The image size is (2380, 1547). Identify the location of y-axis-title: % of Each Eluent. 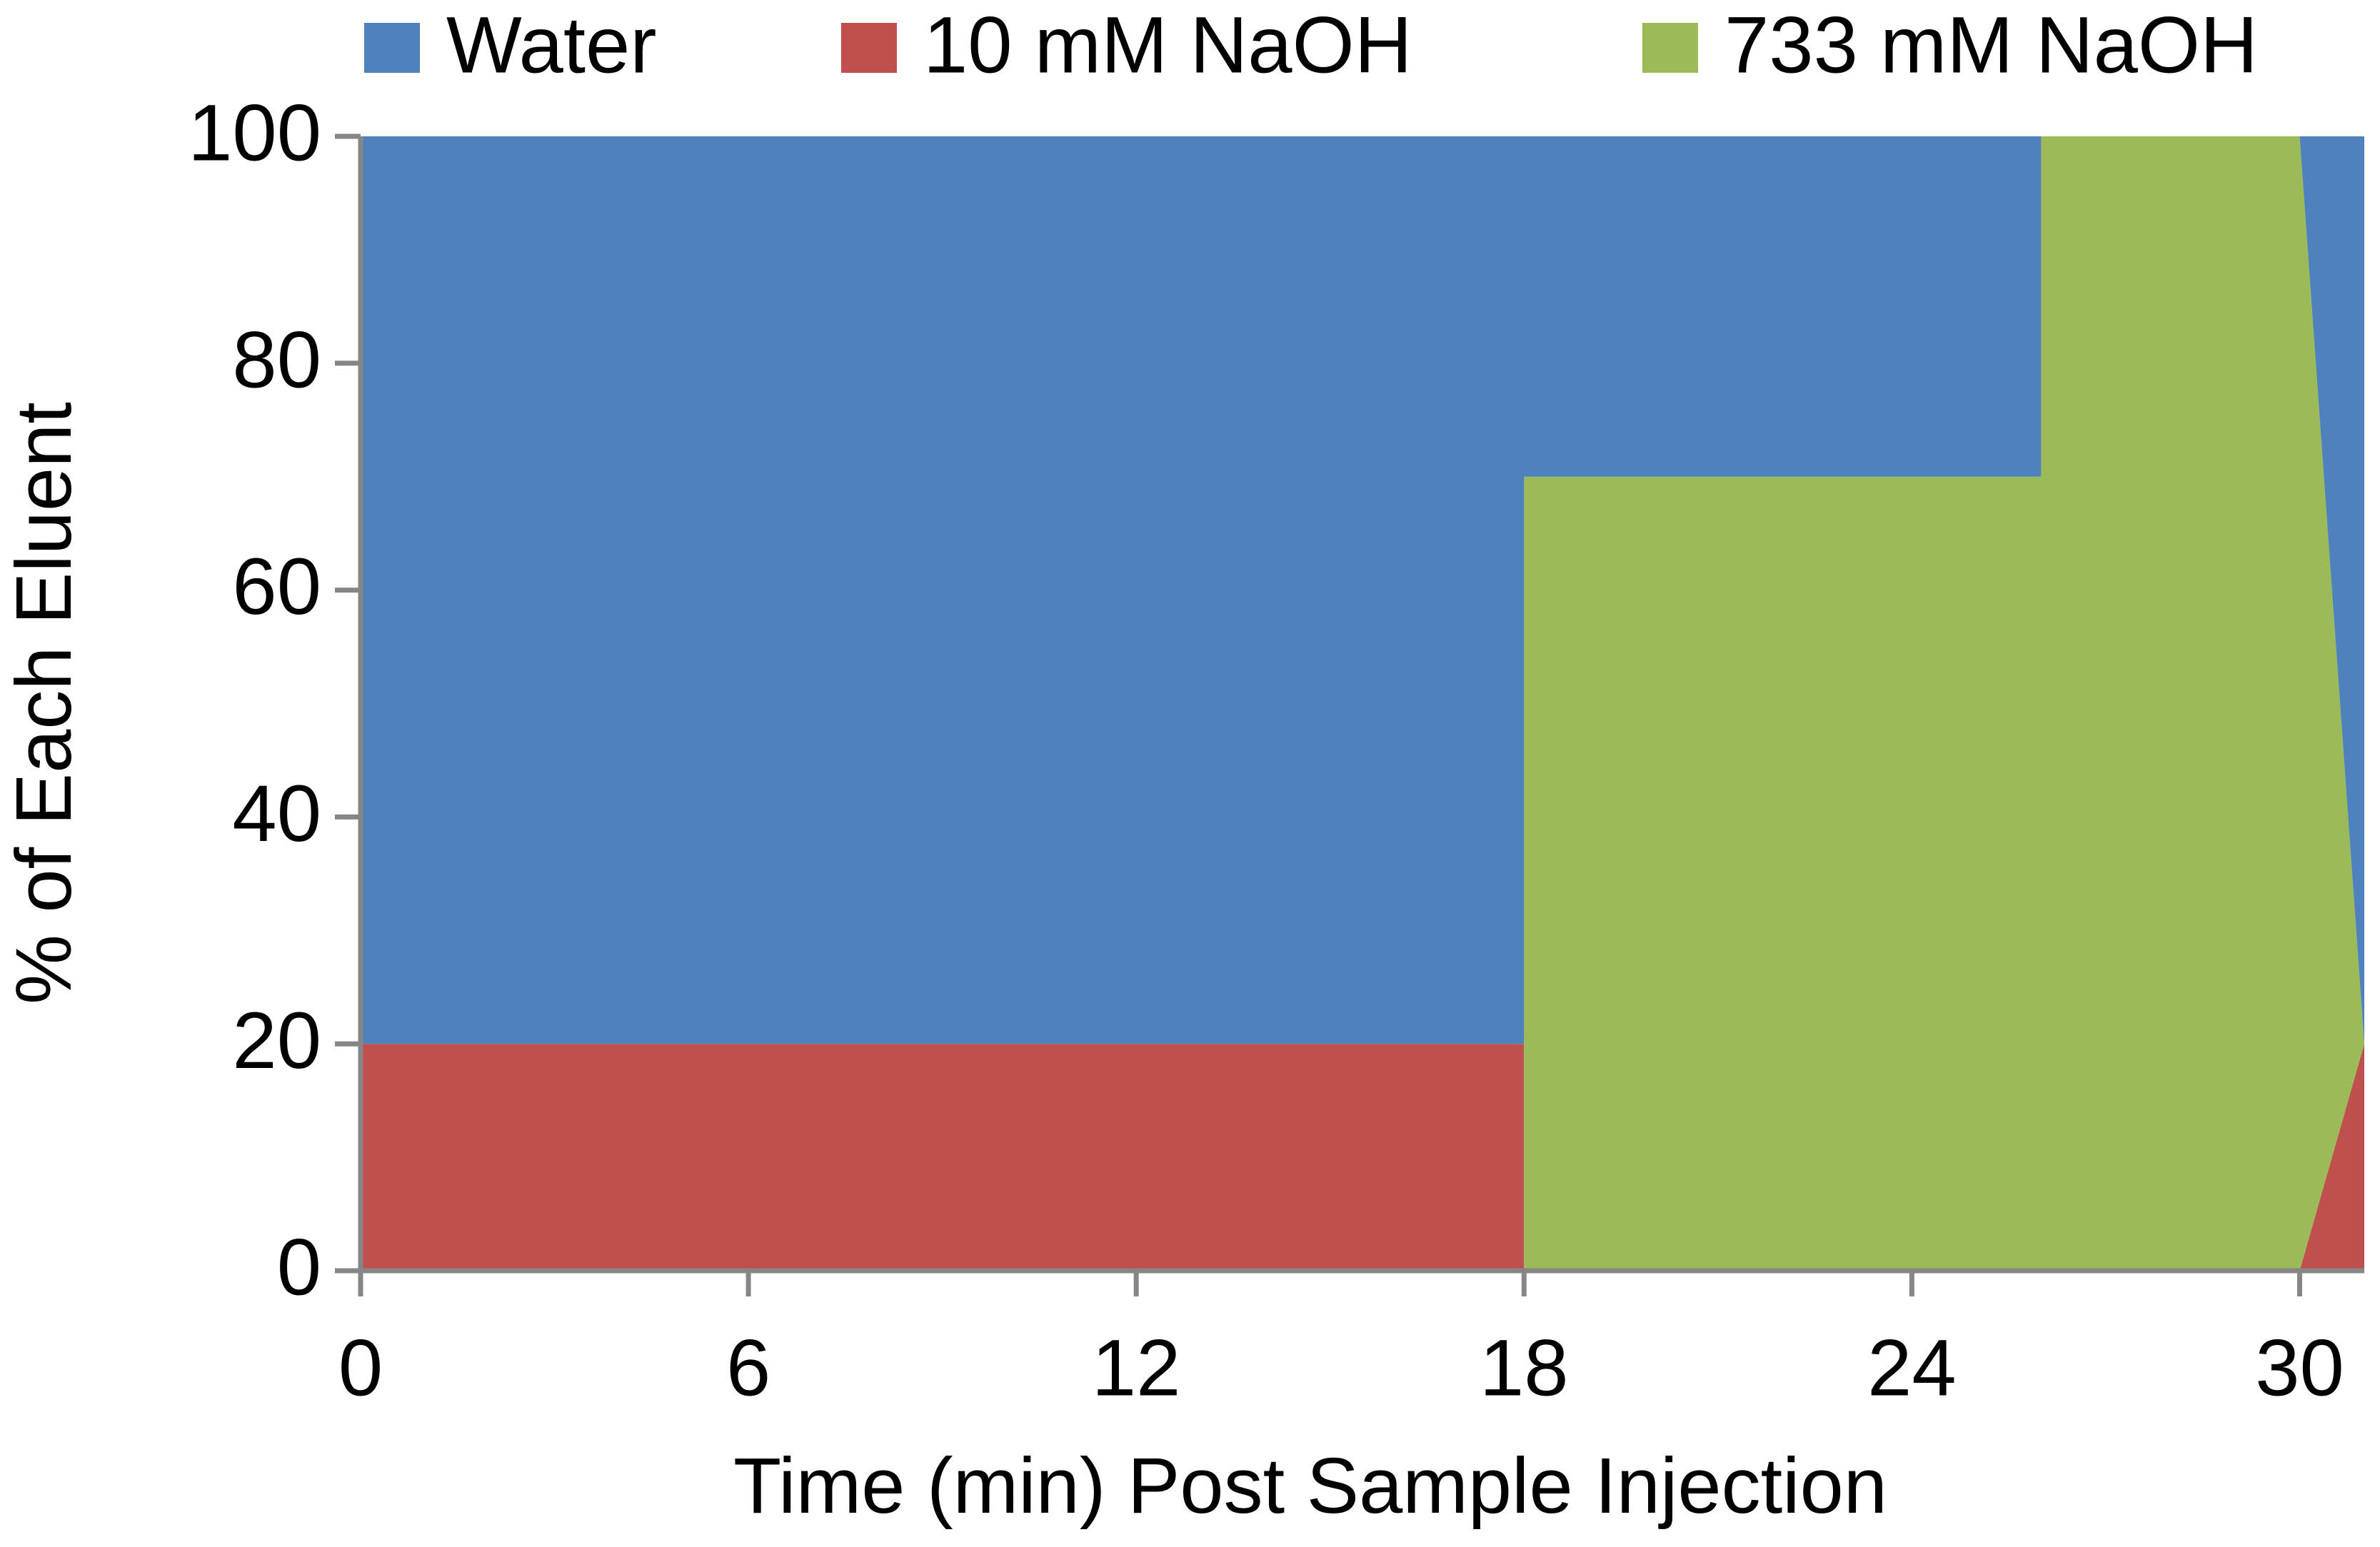
(44, 703).